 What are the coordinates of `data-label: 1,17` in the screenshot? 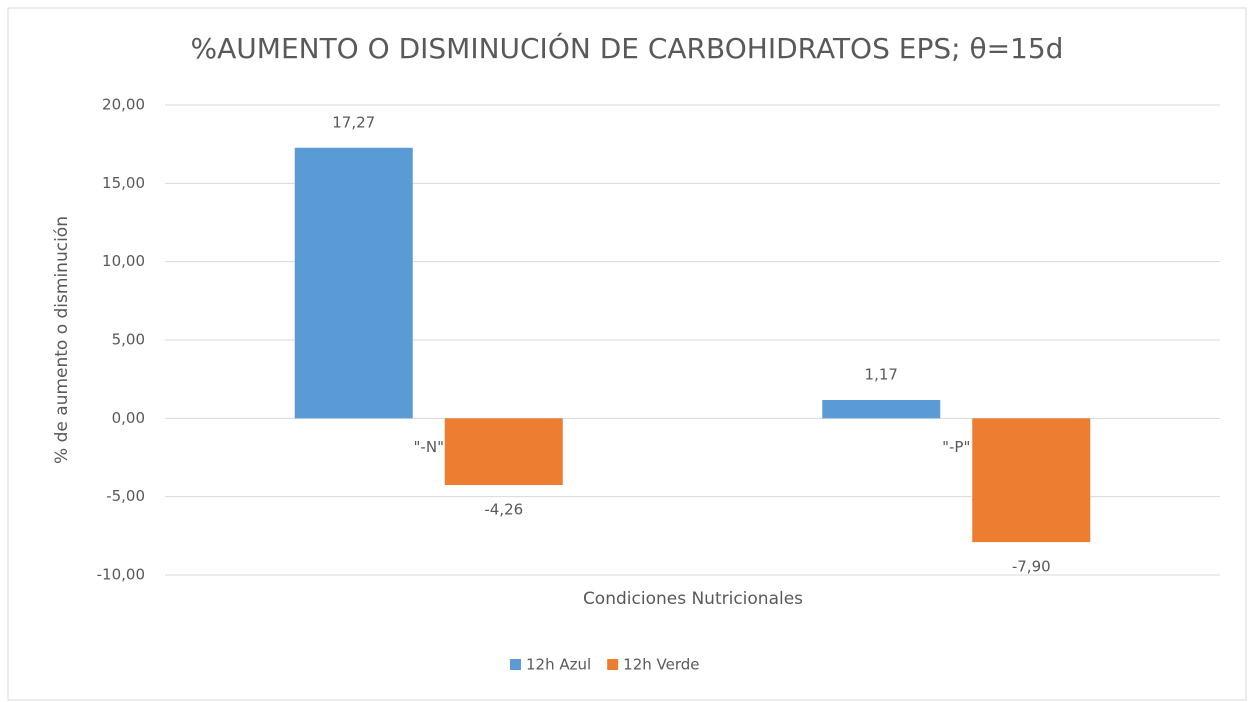 It's located at (881, 375).